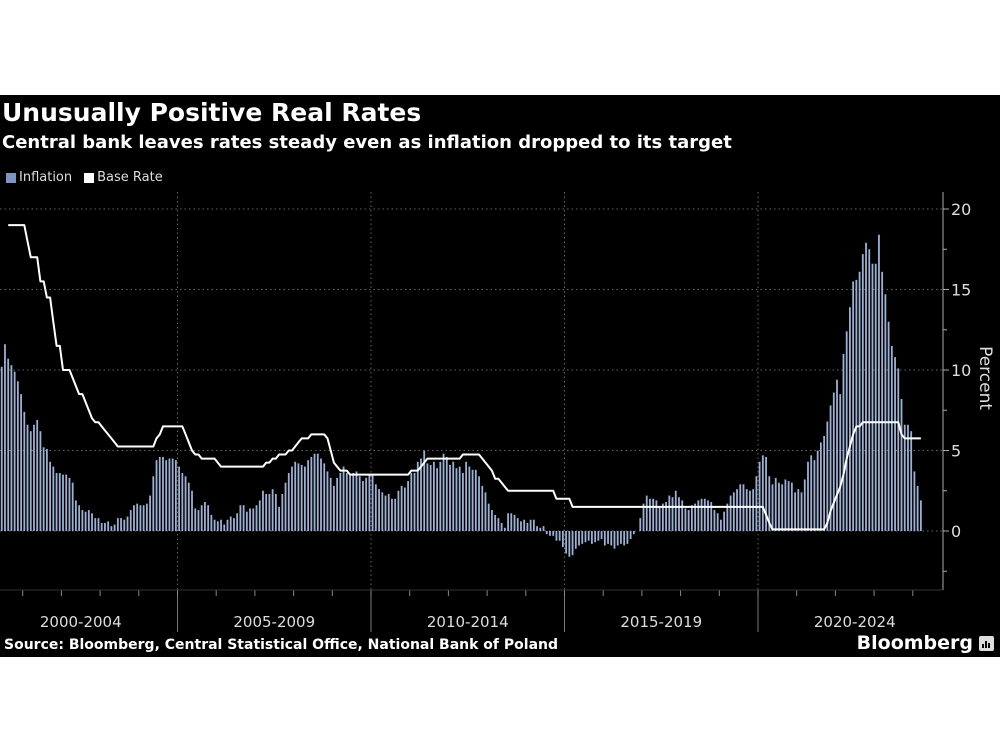 The image size is (1000, 750). Describe the element at coordinates (914, 643) in the screenshot. I see `brand-text: Bloomberg` at that location.